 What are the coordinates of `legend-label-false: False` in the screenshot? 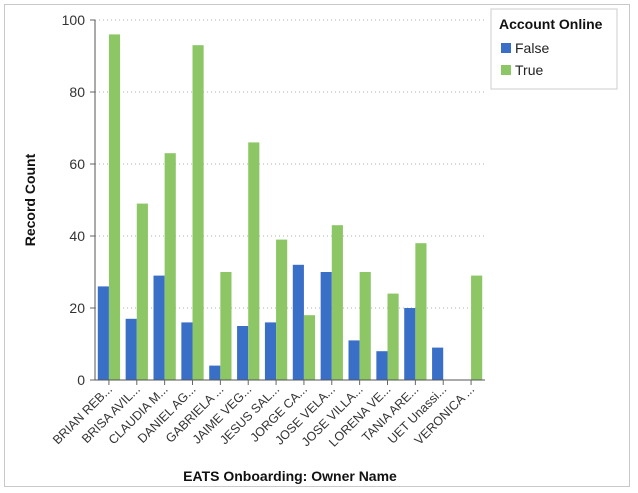 It's located at (532, 48).